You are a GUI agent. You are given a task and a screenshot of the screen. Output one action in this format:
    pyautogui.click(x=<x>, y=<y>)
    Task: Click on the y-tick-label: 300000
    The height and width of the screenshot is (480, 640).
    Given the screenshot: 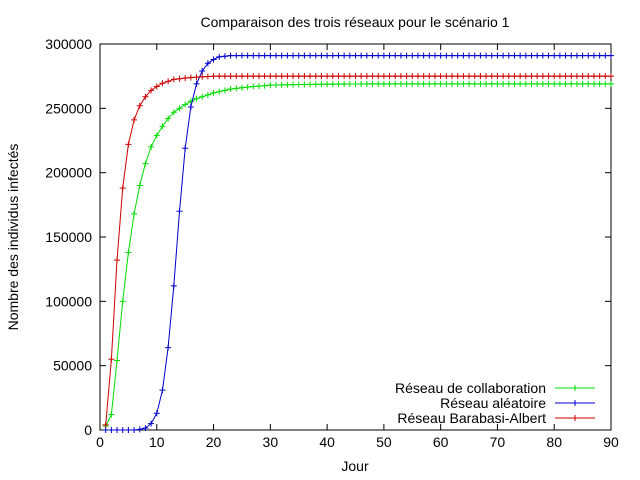 What is the action you would take?
    pyautogui.click(x=68, y=44)
    